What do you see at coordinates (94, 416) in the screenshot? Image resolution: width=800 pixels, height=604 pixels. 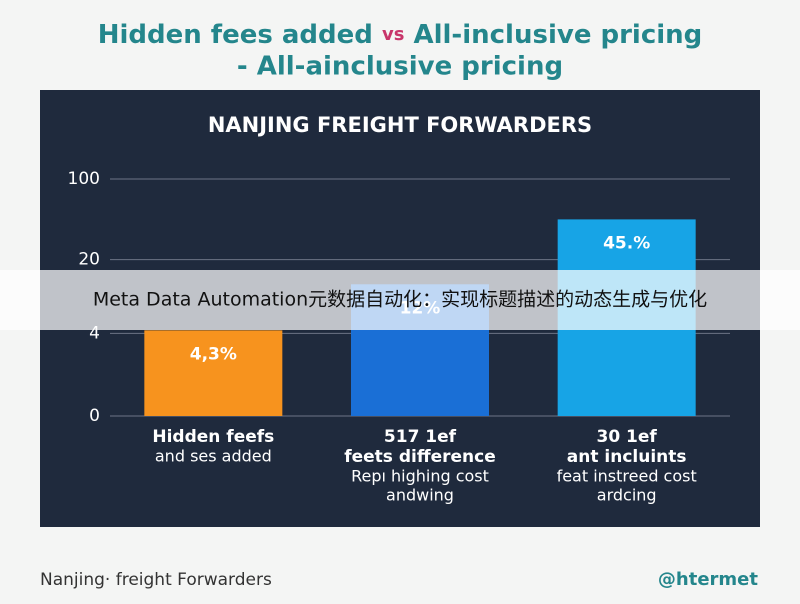 I see `y-tick-label: 0` at bounding box center [94, 416].